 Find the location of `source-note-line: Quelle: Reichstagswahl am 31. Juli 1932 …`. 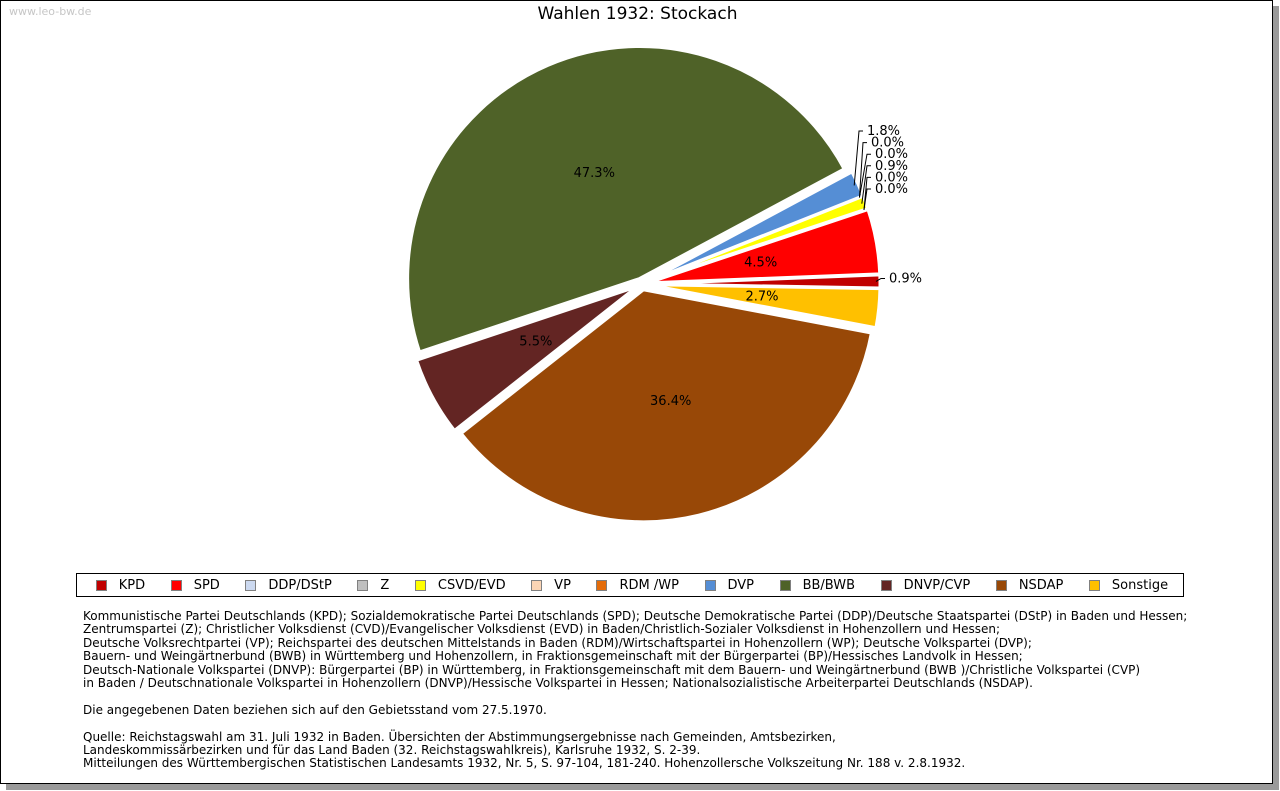

source-note-line: Quelle: Reichstagswahl am 31. Juli 1932 … is located at coordinates (459, 736).